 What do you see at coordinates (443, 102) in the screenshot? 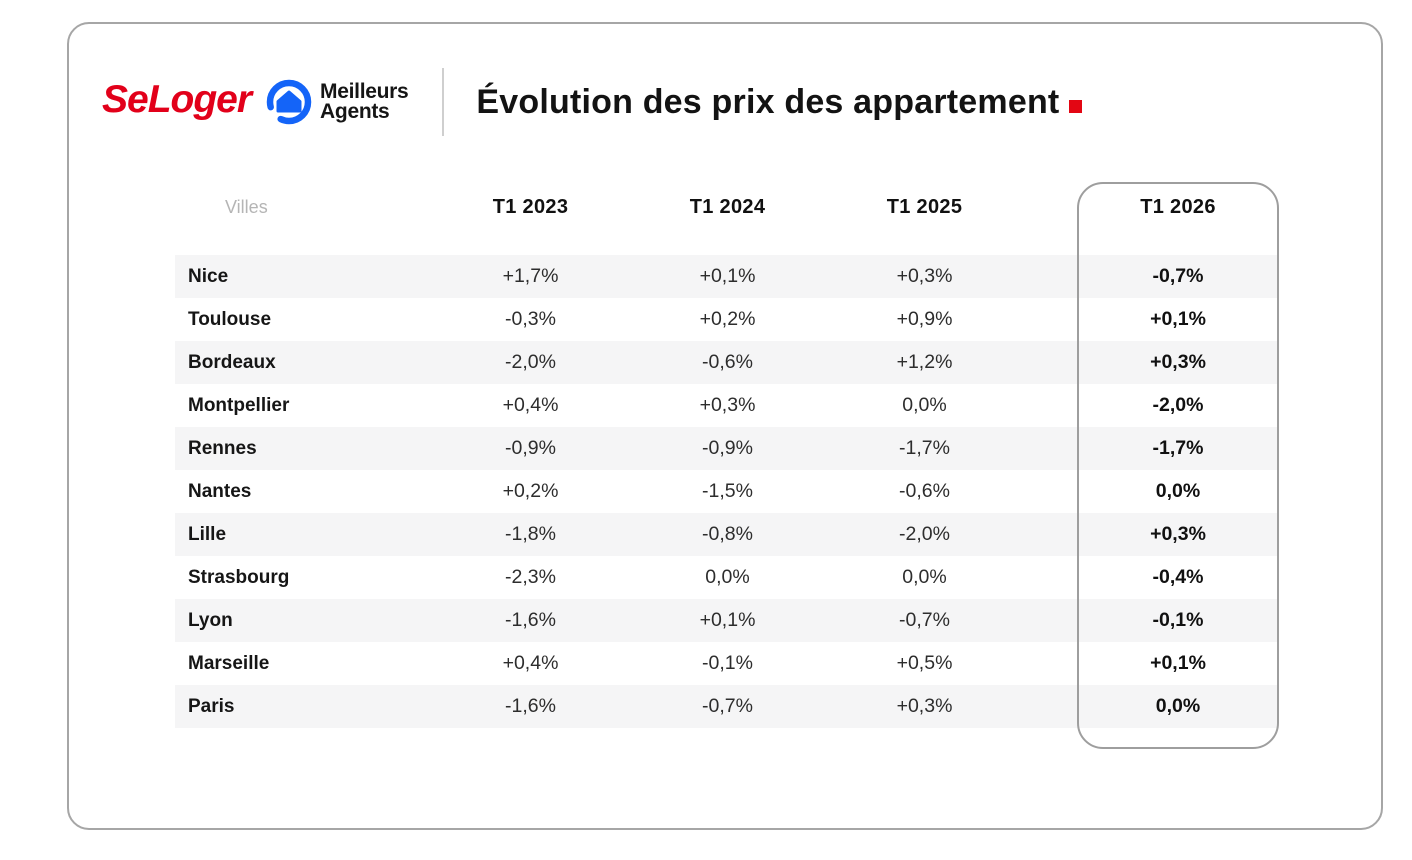
I see `vertical-divider` at bounding box center [443, 102].